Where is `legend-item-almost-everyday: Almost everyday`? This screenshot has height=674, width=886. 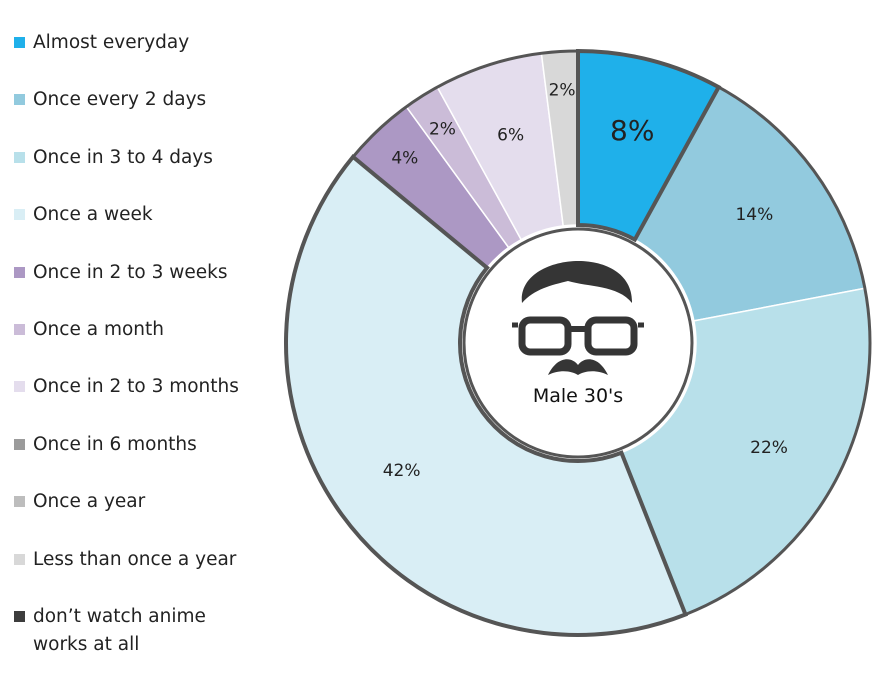 legend-item-almost-everyday: Almost everyday is located at coordinates (149, 57).